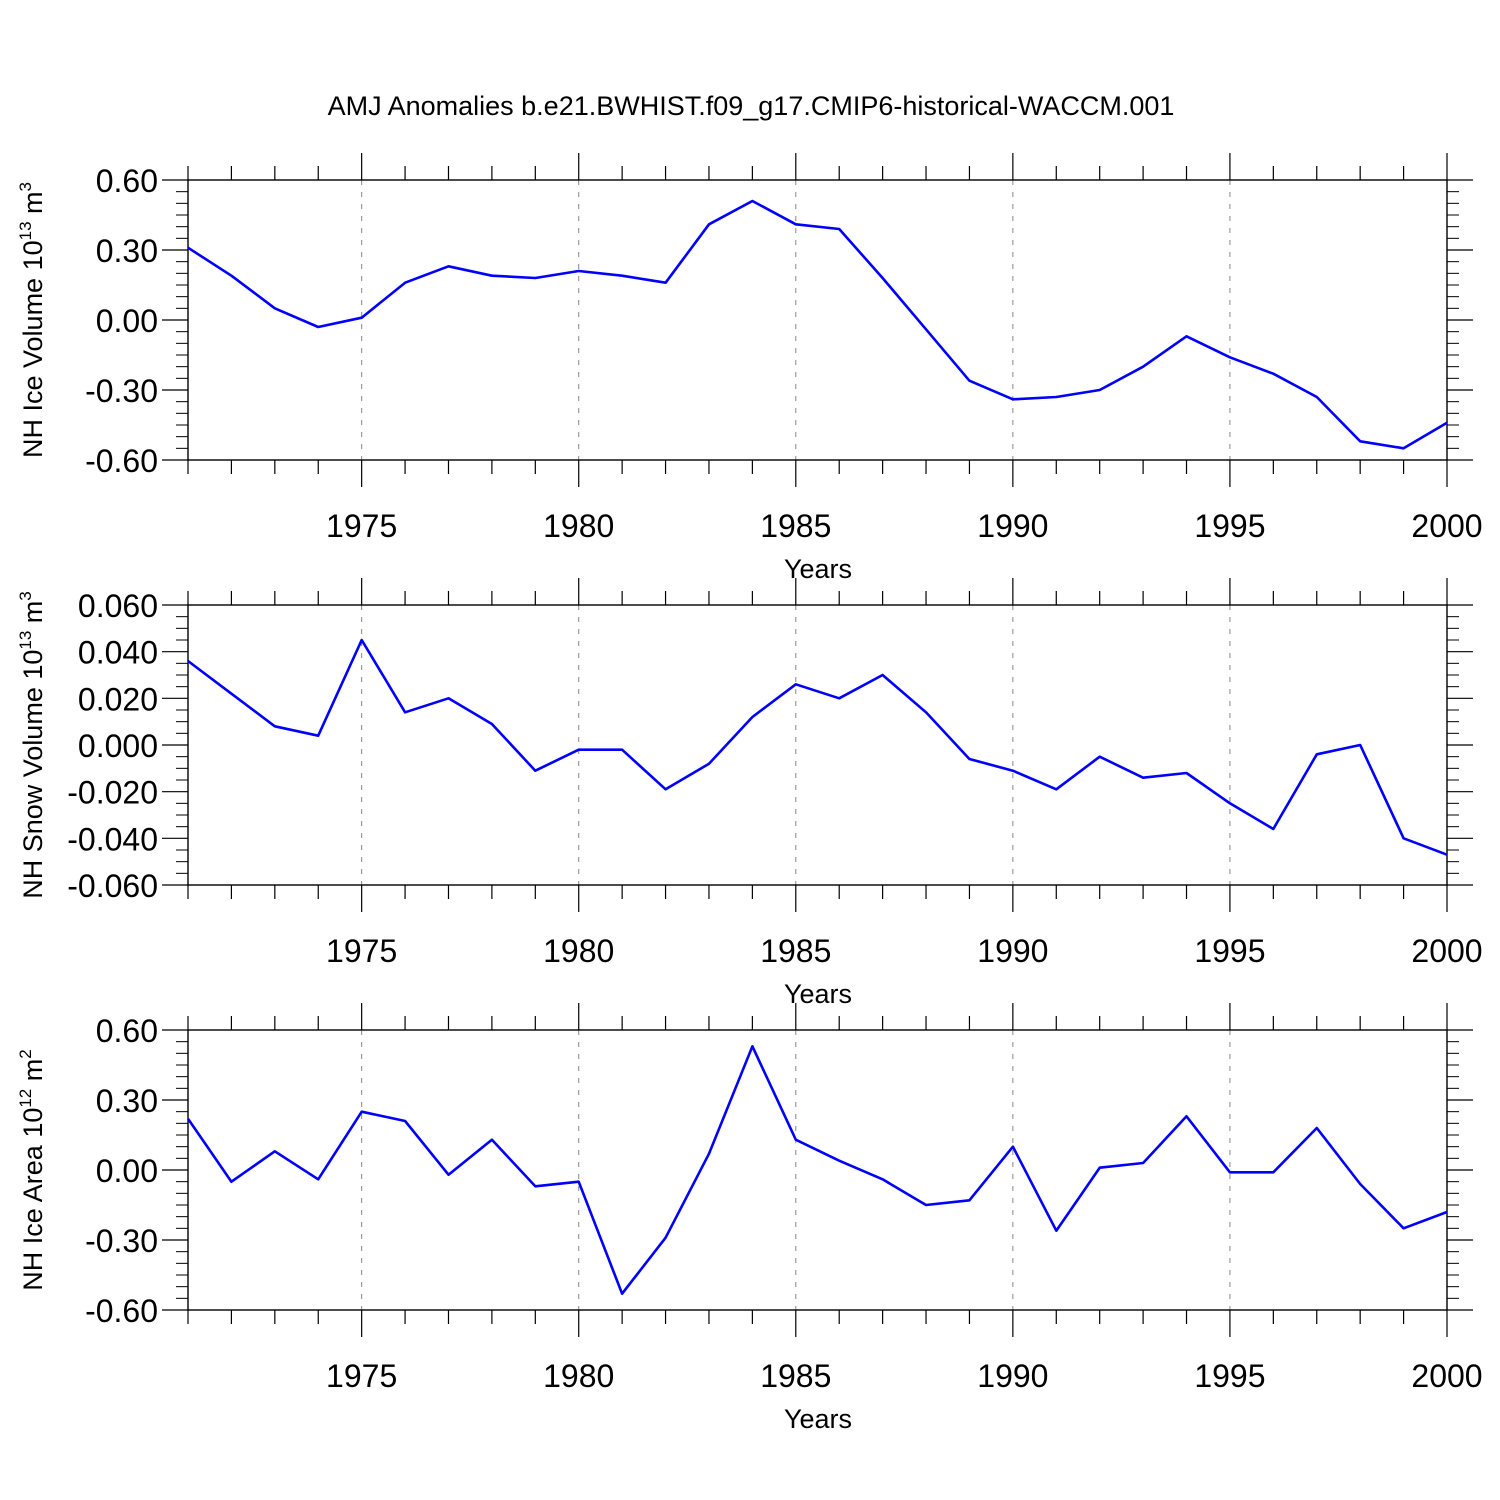 The width and height of the screenshot is (1500, 1500). What do you see at coordinates (32, 320) in the screenshot?
I see `y-axis-label: NH Ice Volume 1013 m3` at bounding box center [32, 320].